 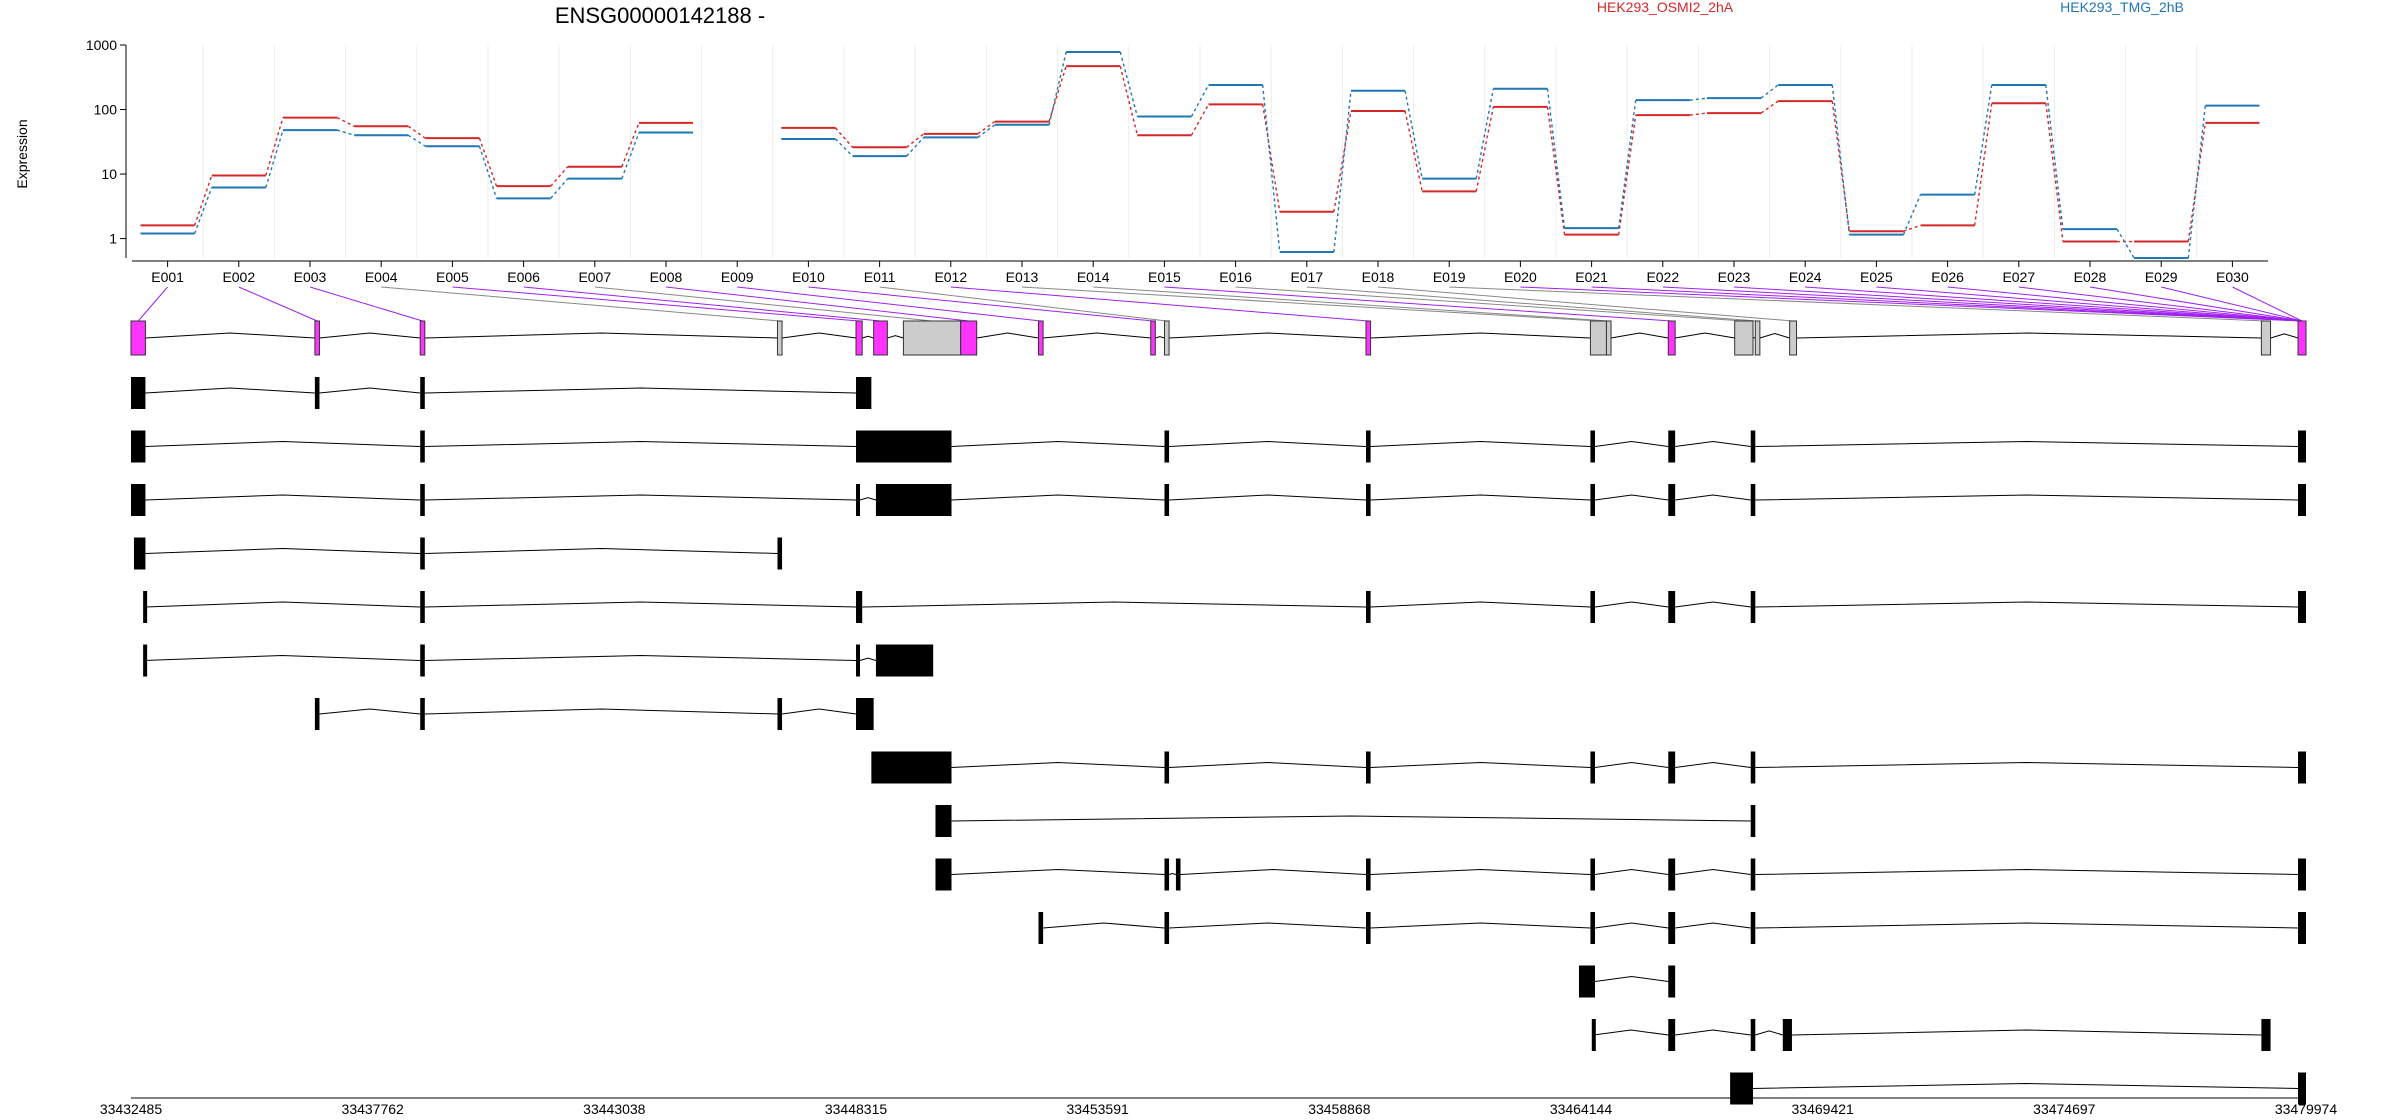 I want to click on exon-bin-connectors, so click(x=1220, y=304).